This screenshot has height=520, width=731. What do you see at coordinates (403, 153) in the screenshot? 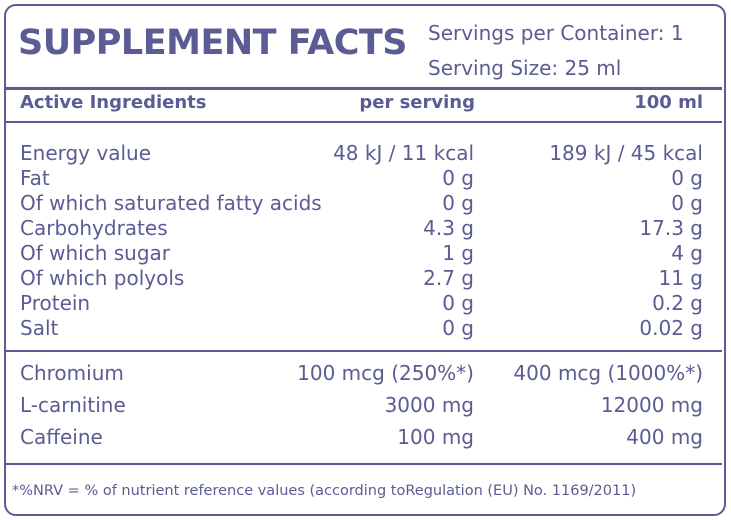
I see `per-serving-value: 48 kJ / 11 kcal` at bounding box center [403, 153].